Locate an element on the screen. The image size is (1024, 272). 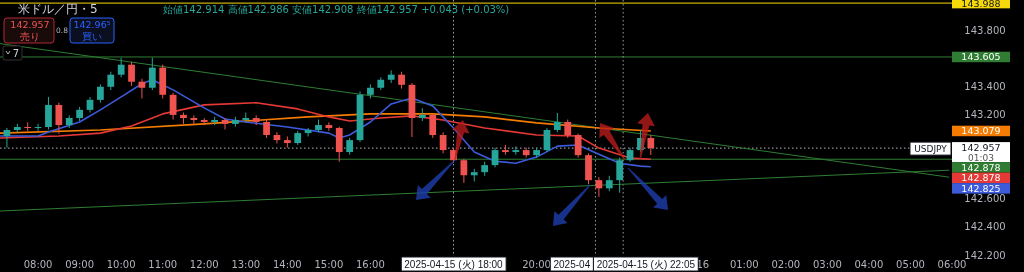
price-tag: 143.605 is located at coordinates (981, 57).